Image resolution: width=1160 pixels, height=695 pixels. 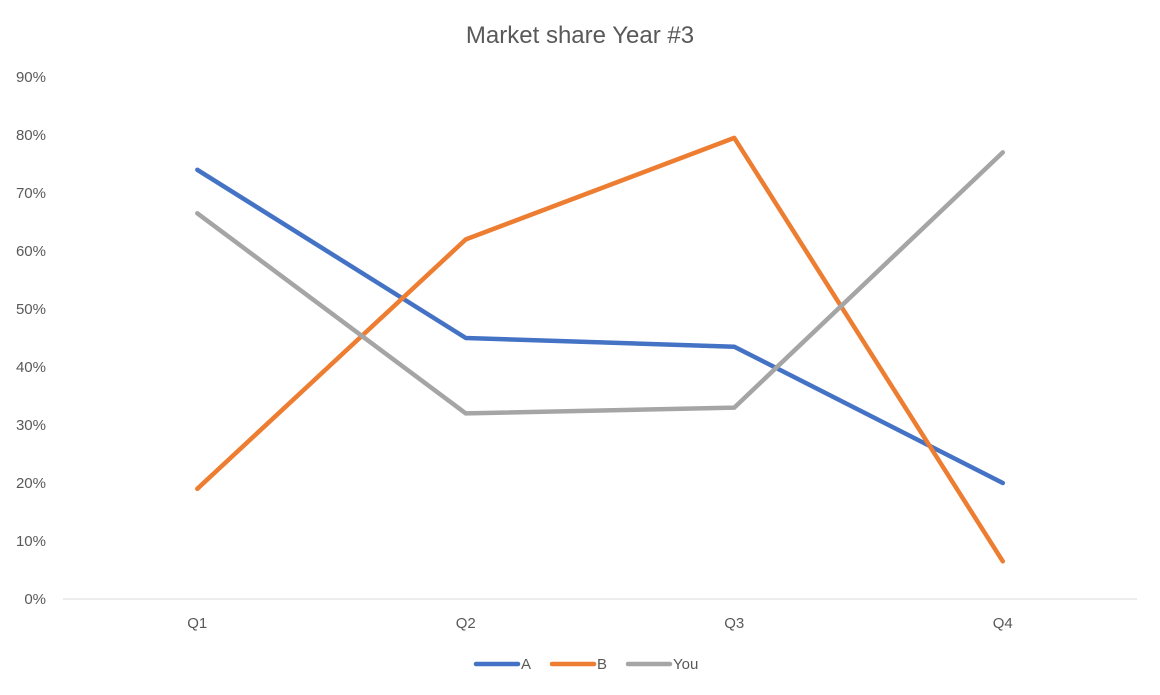 What do you see at coordinates (197, 623) in the screenshot?
I see `x-tick-label: Q1` at bounding box center [197, 623].